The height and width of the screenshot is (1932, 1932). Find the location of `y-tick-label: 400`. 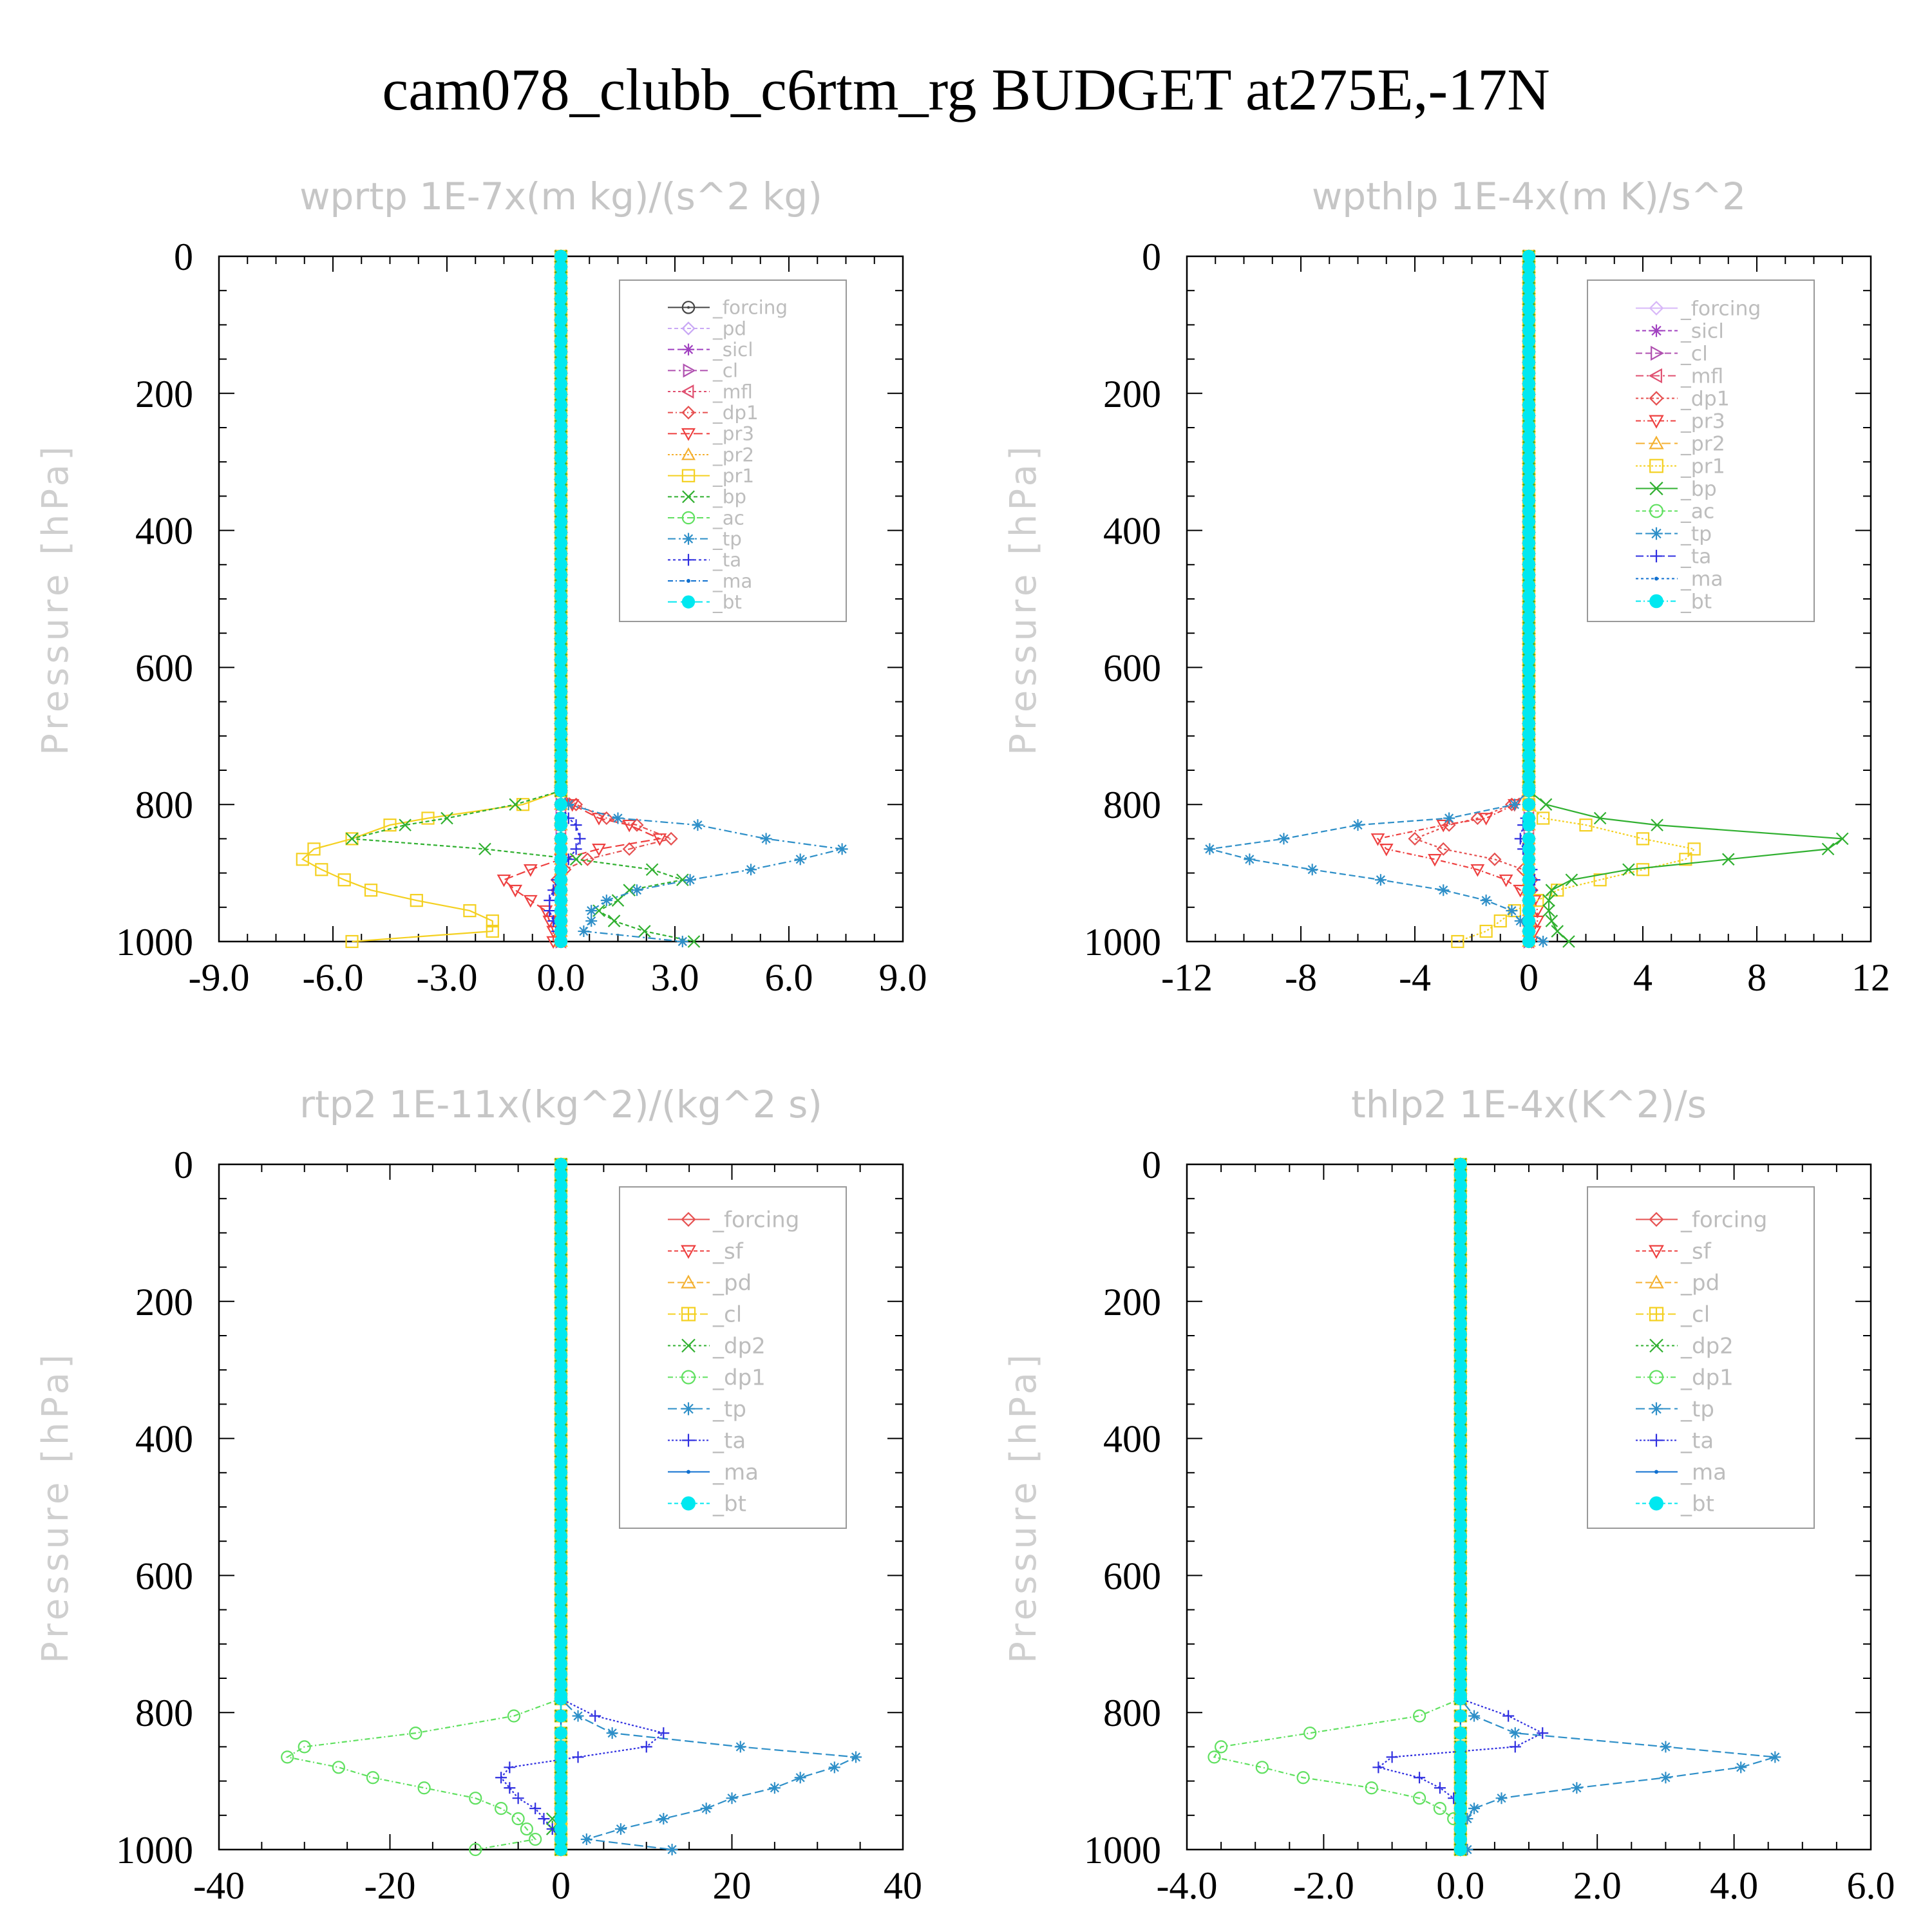

y-tick-label: 400 is located at coordinates (164, 1440).